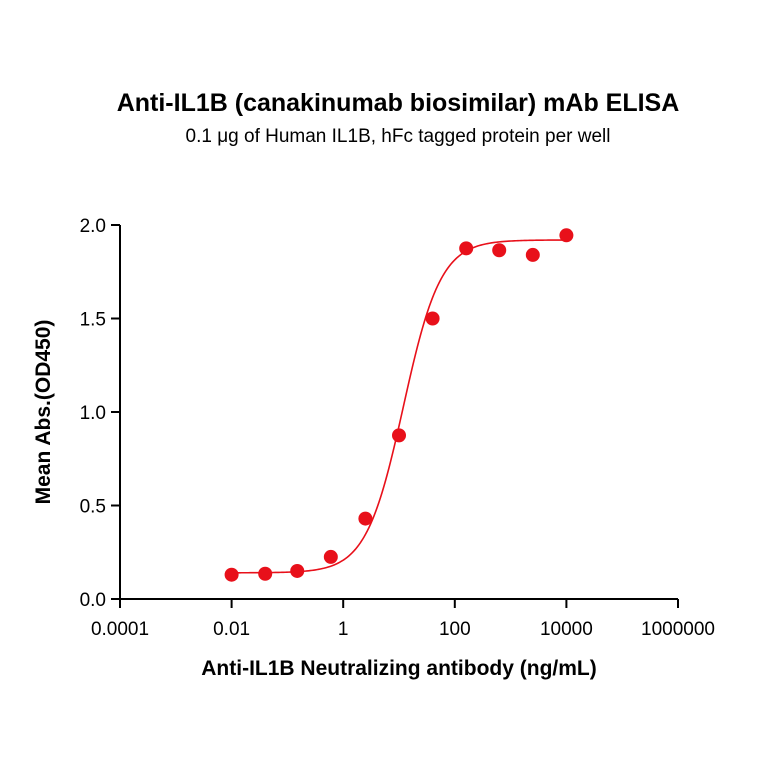 The width and height of the screenshot is (764, 764). I want to click on y-axis-label: Mean Abs.(OD450), so click(43, 412).